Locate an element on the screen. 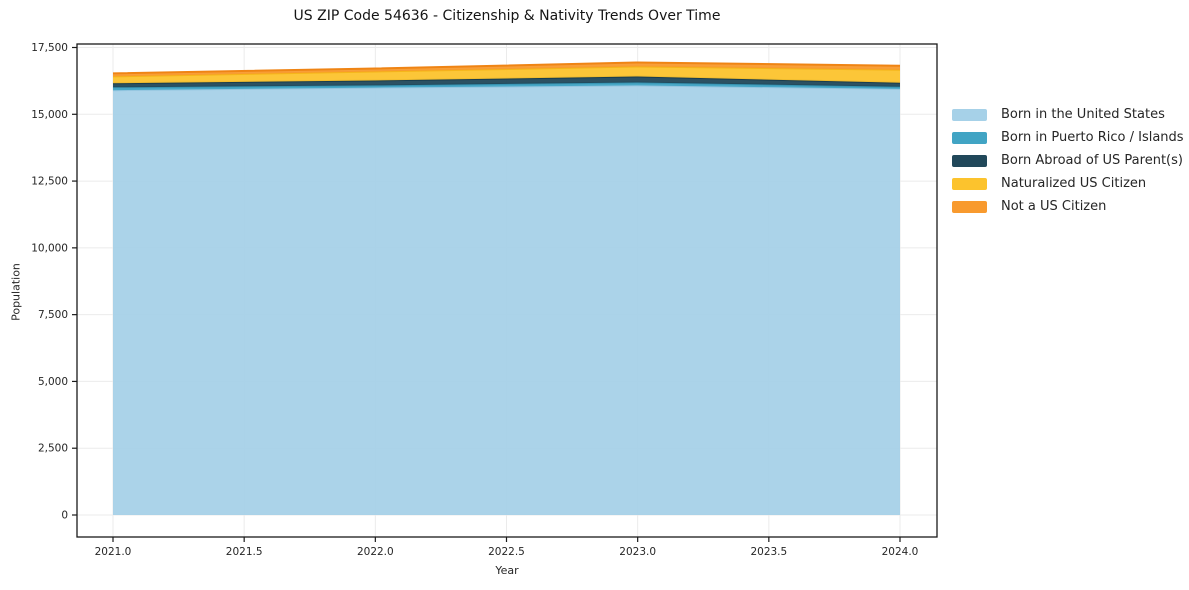 This screenshot has height=590, width=1189. x-tick-label: 2022.0 is located at coordinates (375, 552).